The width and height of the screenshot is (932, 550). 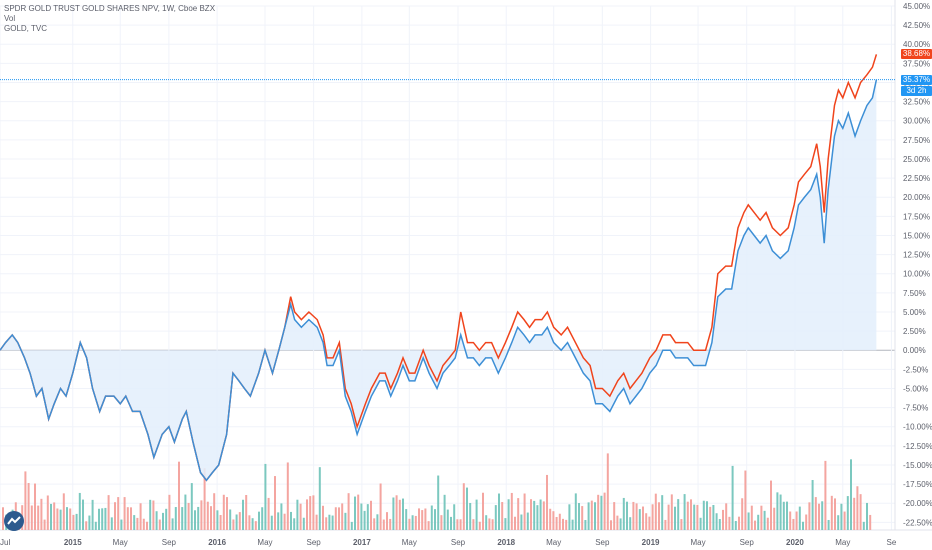 I want to click on y-tick-label: -17.50%, so click(x=917, y=484).